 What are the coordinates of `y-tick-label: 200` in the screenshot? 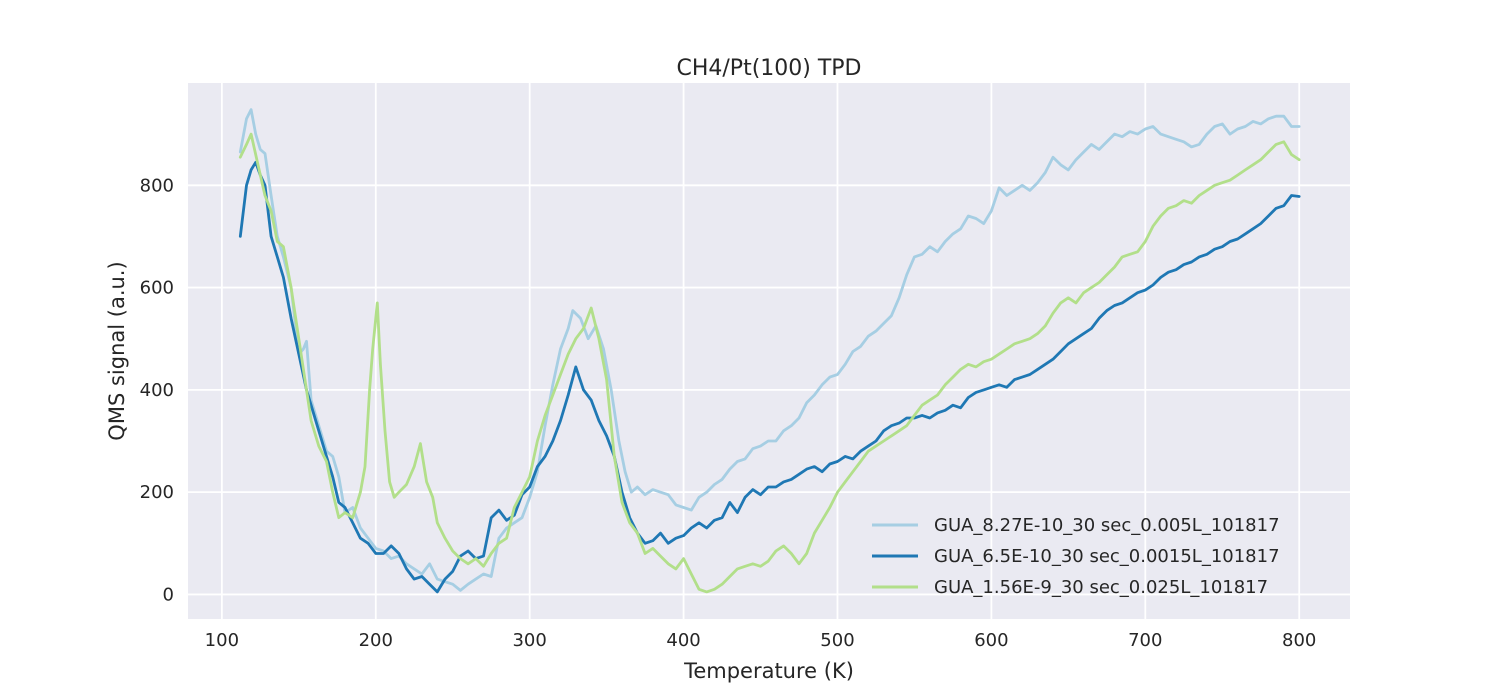 It's located at (157, 492).